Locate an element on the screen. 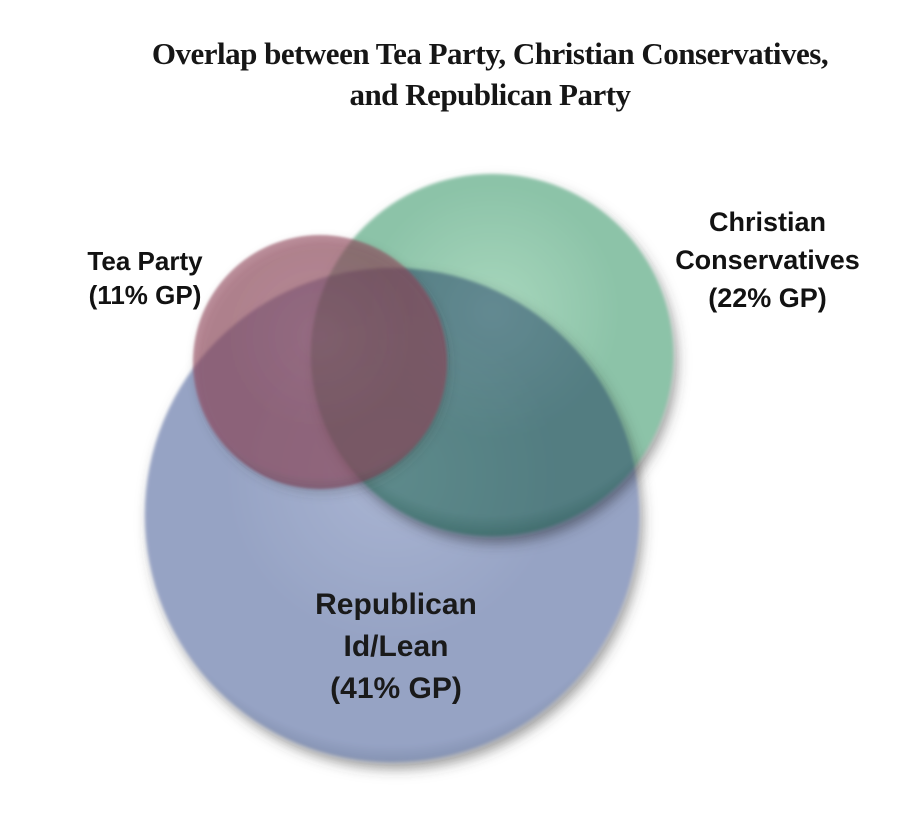 The height and width of the screenshot is (820, 923). christian-conservatives-label: Christian Conservatives (22% GP) is located at coordinates (767, 260).